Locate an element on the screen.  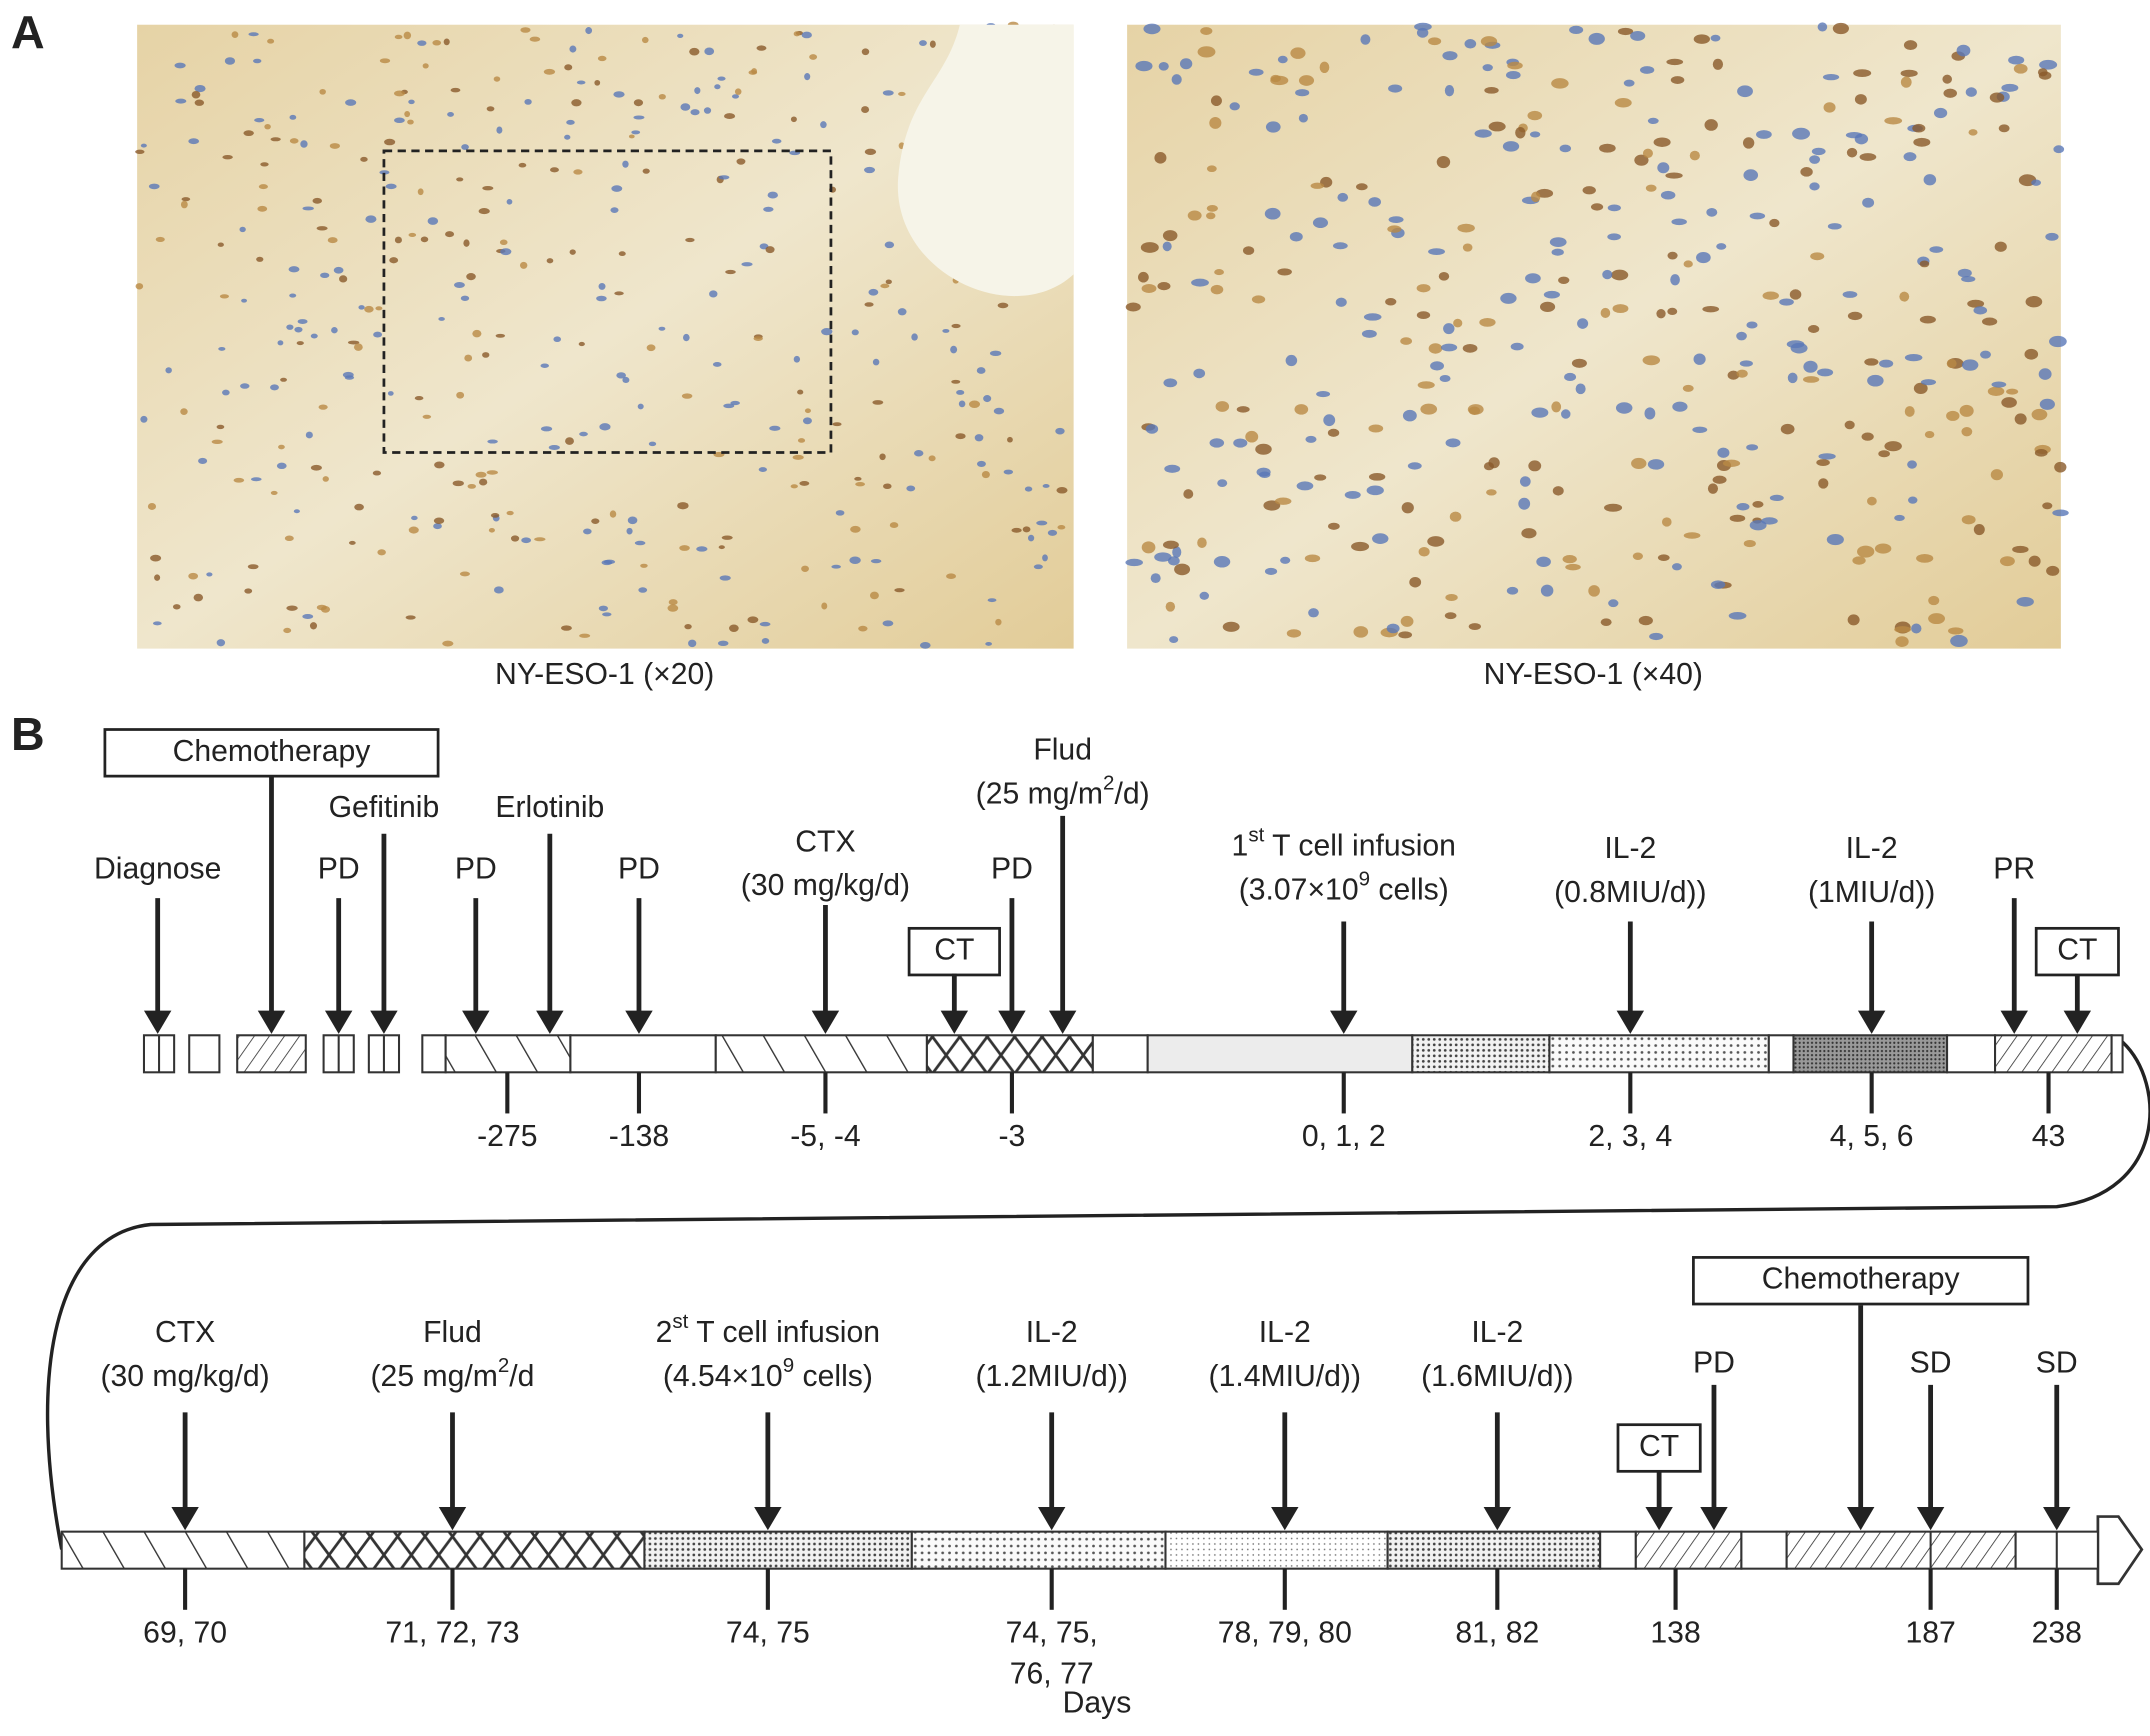
label-part: PR is located at coordinates (2014, 869).